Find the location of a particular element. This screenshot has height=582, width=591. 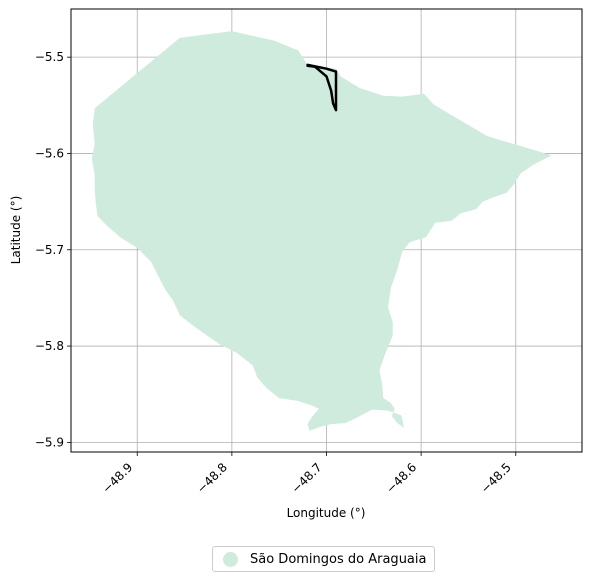

y-tick-label: −5.7 is located at coordinates (49, 250).